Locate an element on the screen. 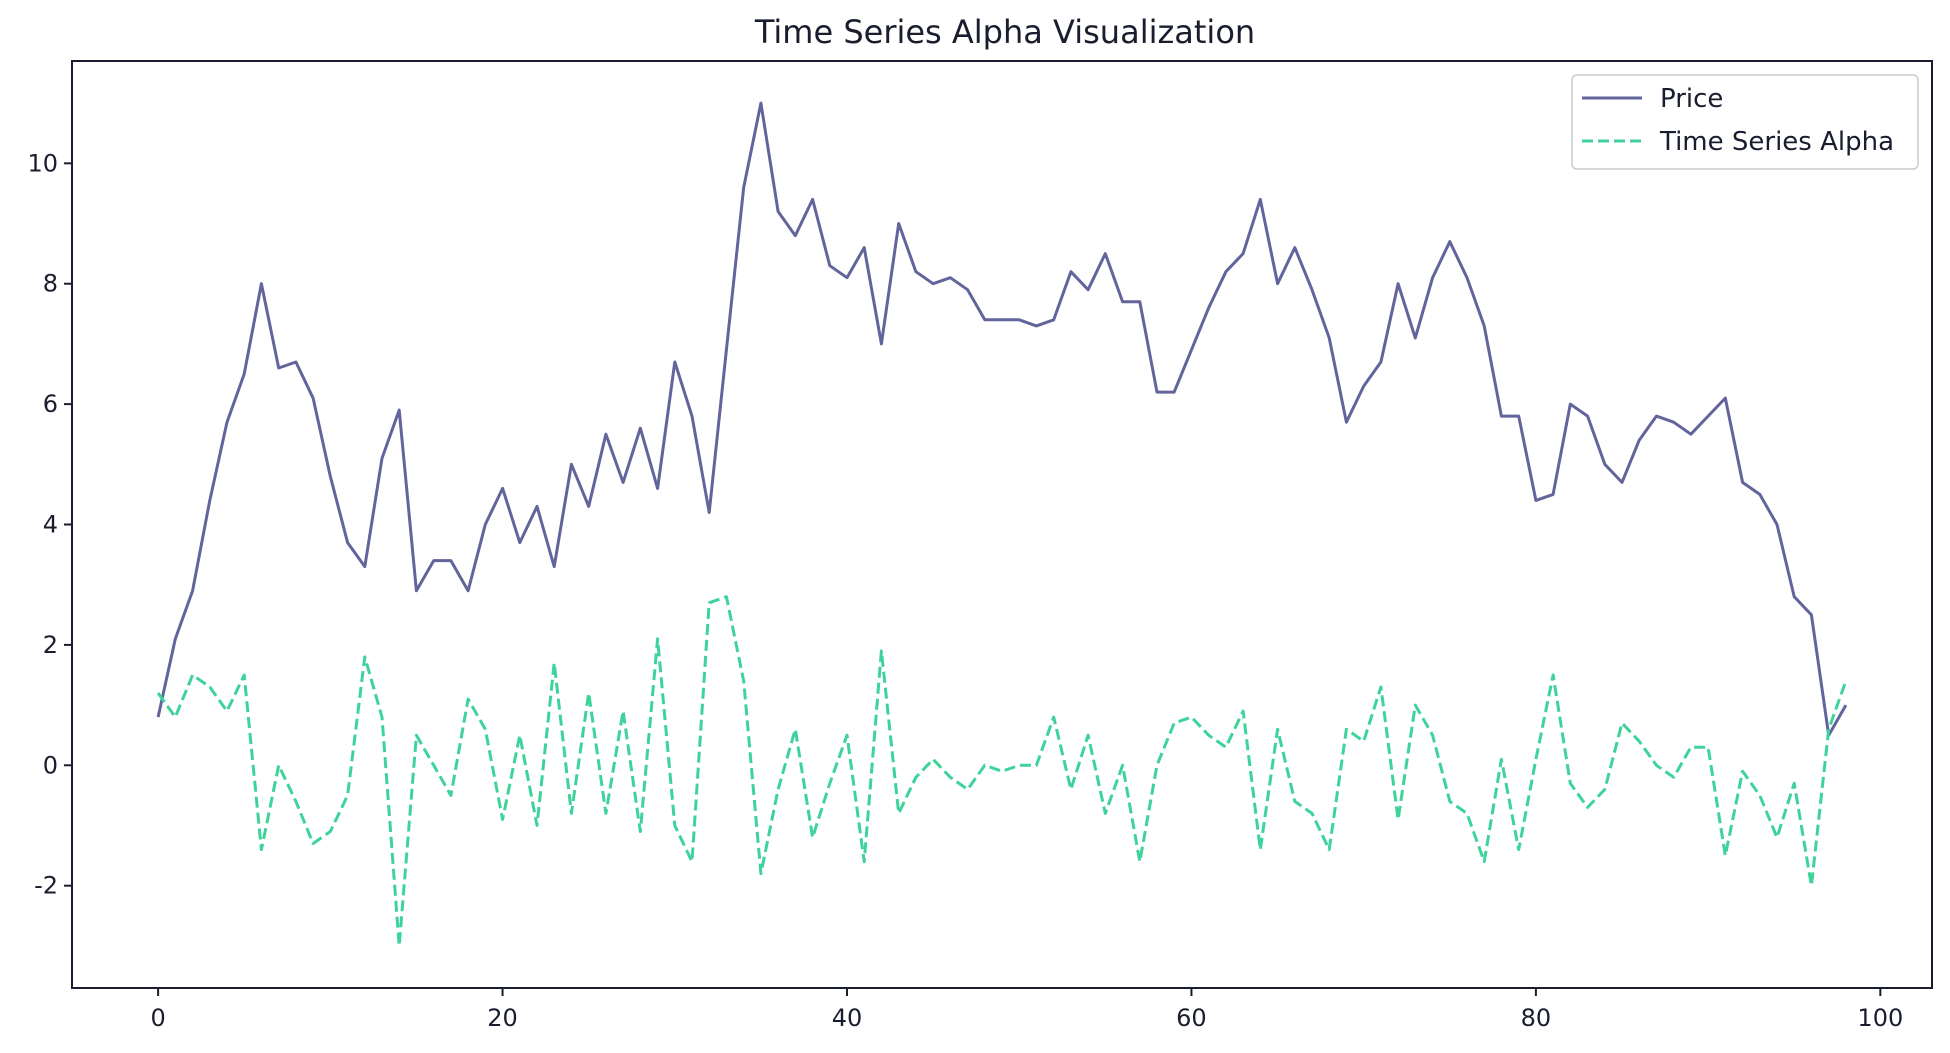 This screenshot has width=1950, height=1053. legend-label-price: Price is located at coordinates (1691, 99).